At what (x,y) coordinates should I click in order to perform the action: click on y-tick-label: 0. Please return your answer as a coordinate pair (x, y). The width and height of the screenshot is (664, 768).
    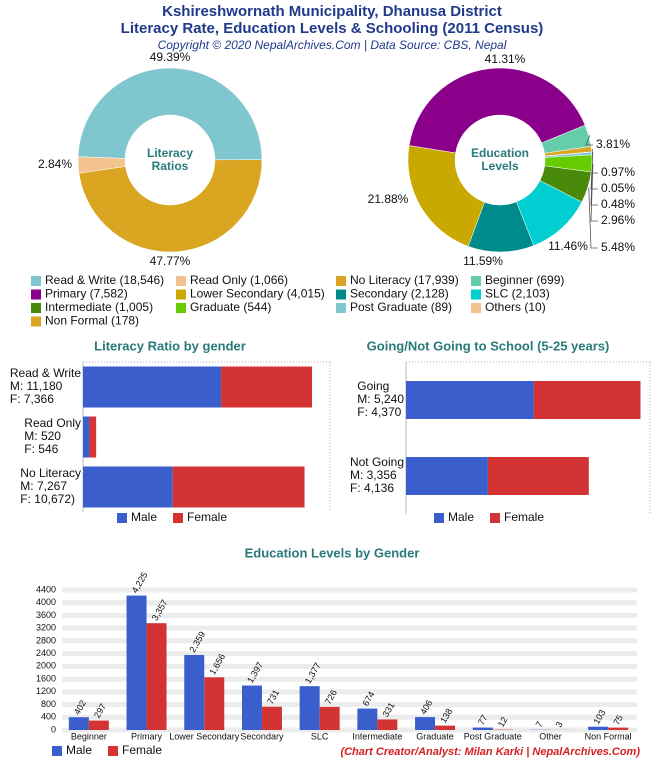
    Looking at the image, I should click on (53, 729).